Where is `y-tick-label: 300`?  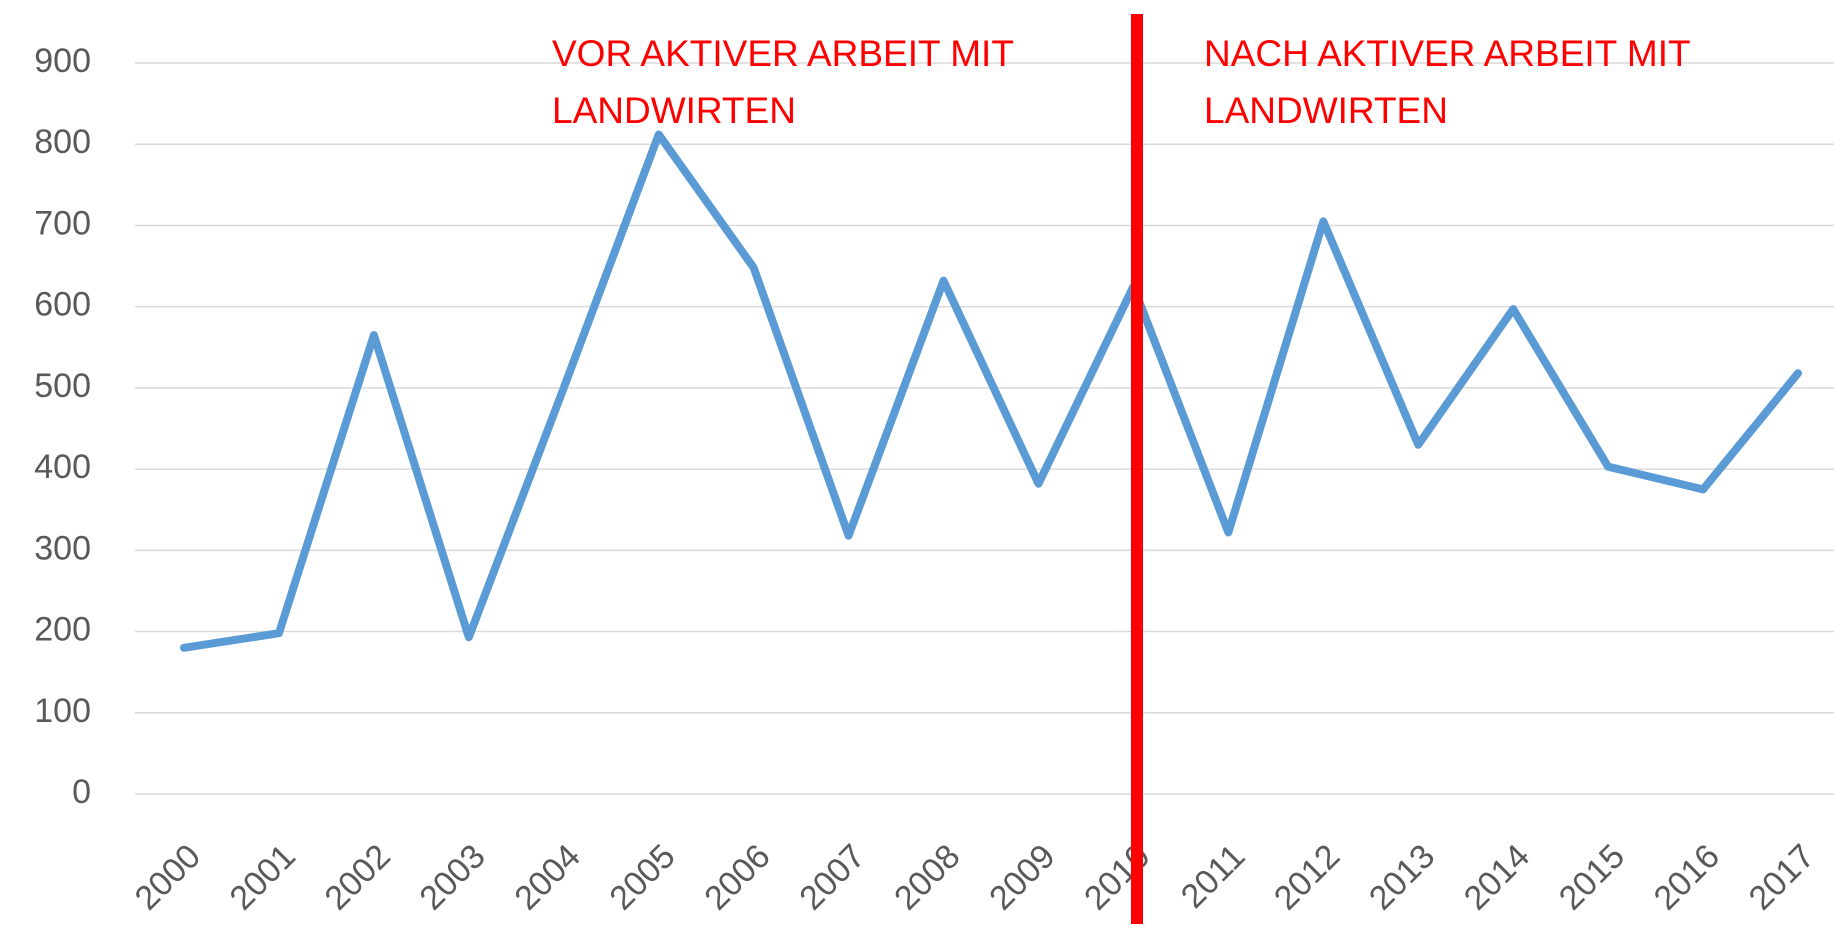
y-tick-label: 300 is located at coordinates (62, 548).